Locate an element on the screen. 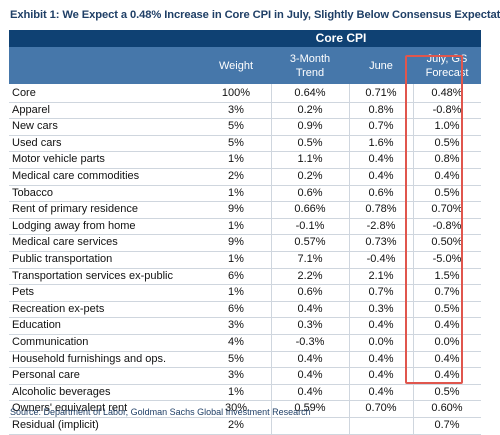  table-row: Personal care 3% 0.4% 0.4% 0.4% is located at coordinates (245, 375).